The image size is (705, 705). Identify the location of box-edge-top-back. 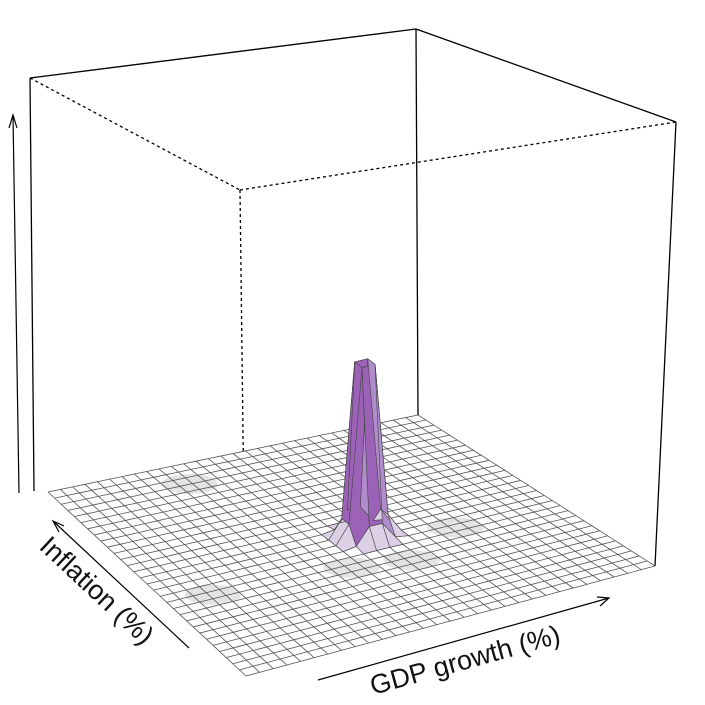
(223, 53).